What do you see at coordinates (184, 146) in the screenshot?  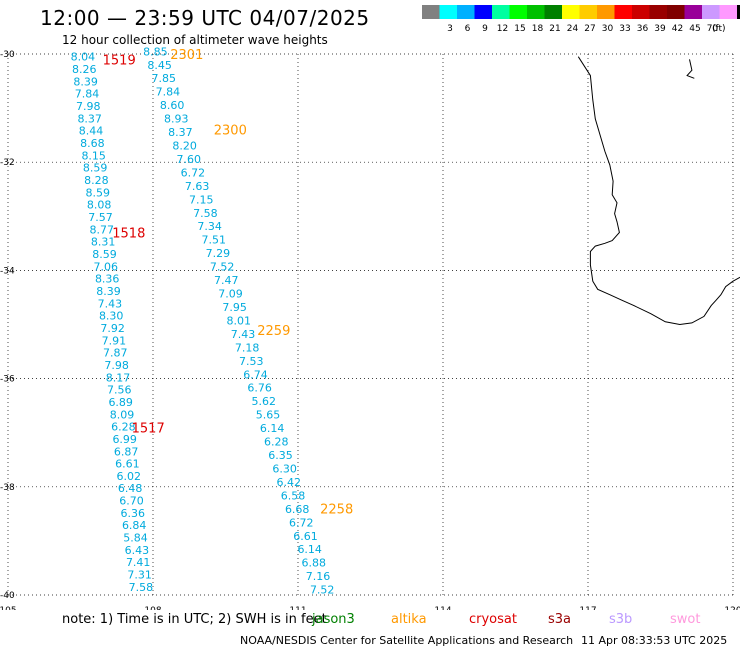 I see `wave-height-value: 8.20` at bounding box center [184, 146].